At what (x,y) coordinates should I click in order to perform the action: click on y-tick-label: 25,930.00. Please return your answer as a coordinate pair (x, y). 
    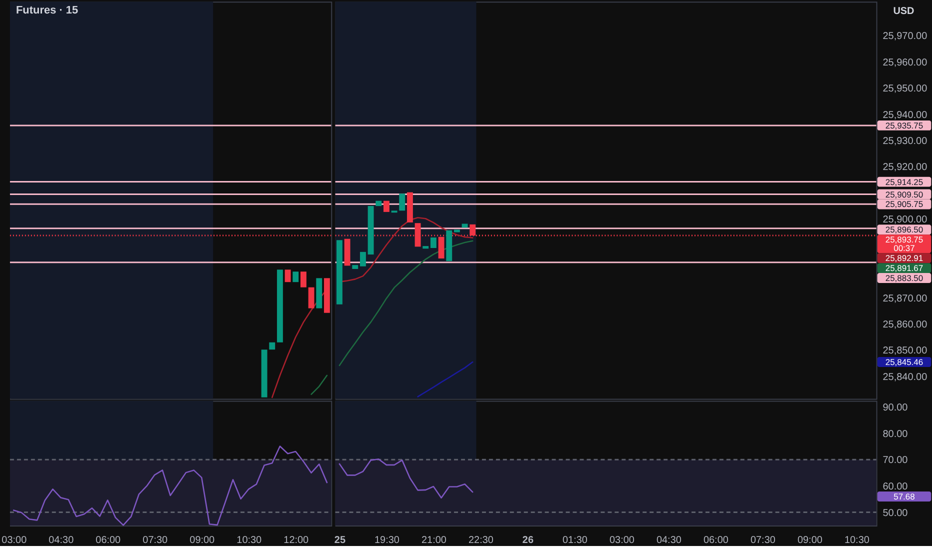
    Looking at the image, I should click on (905, 142).